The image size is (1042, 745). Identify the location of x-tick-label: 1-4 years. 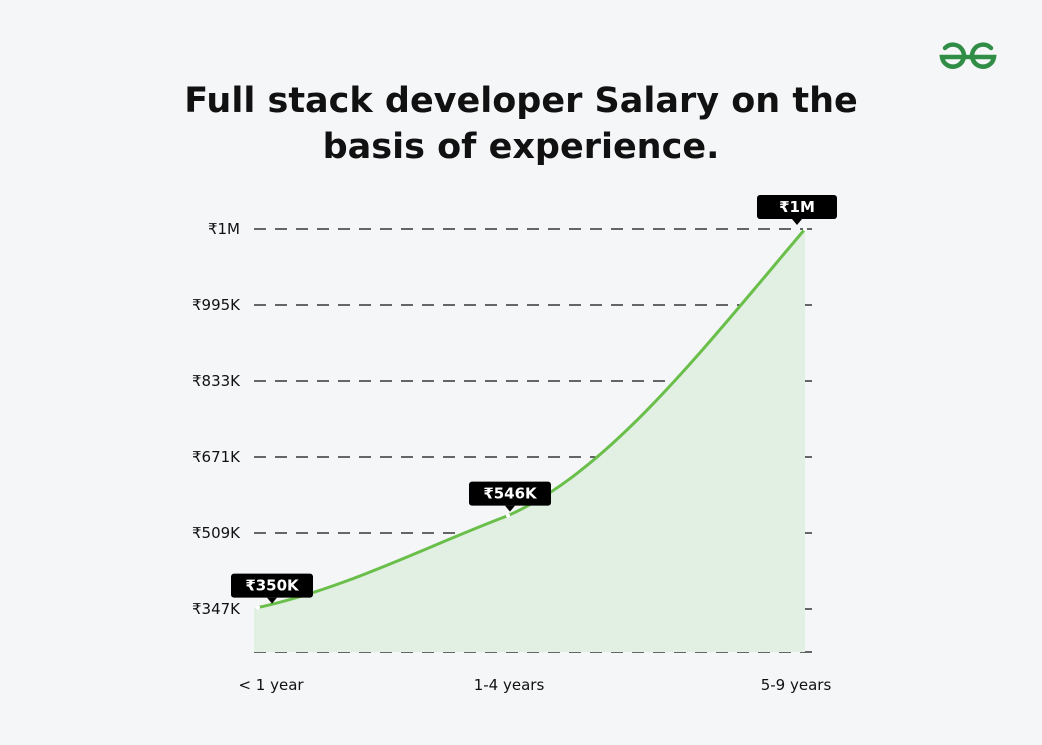
(509, 685).